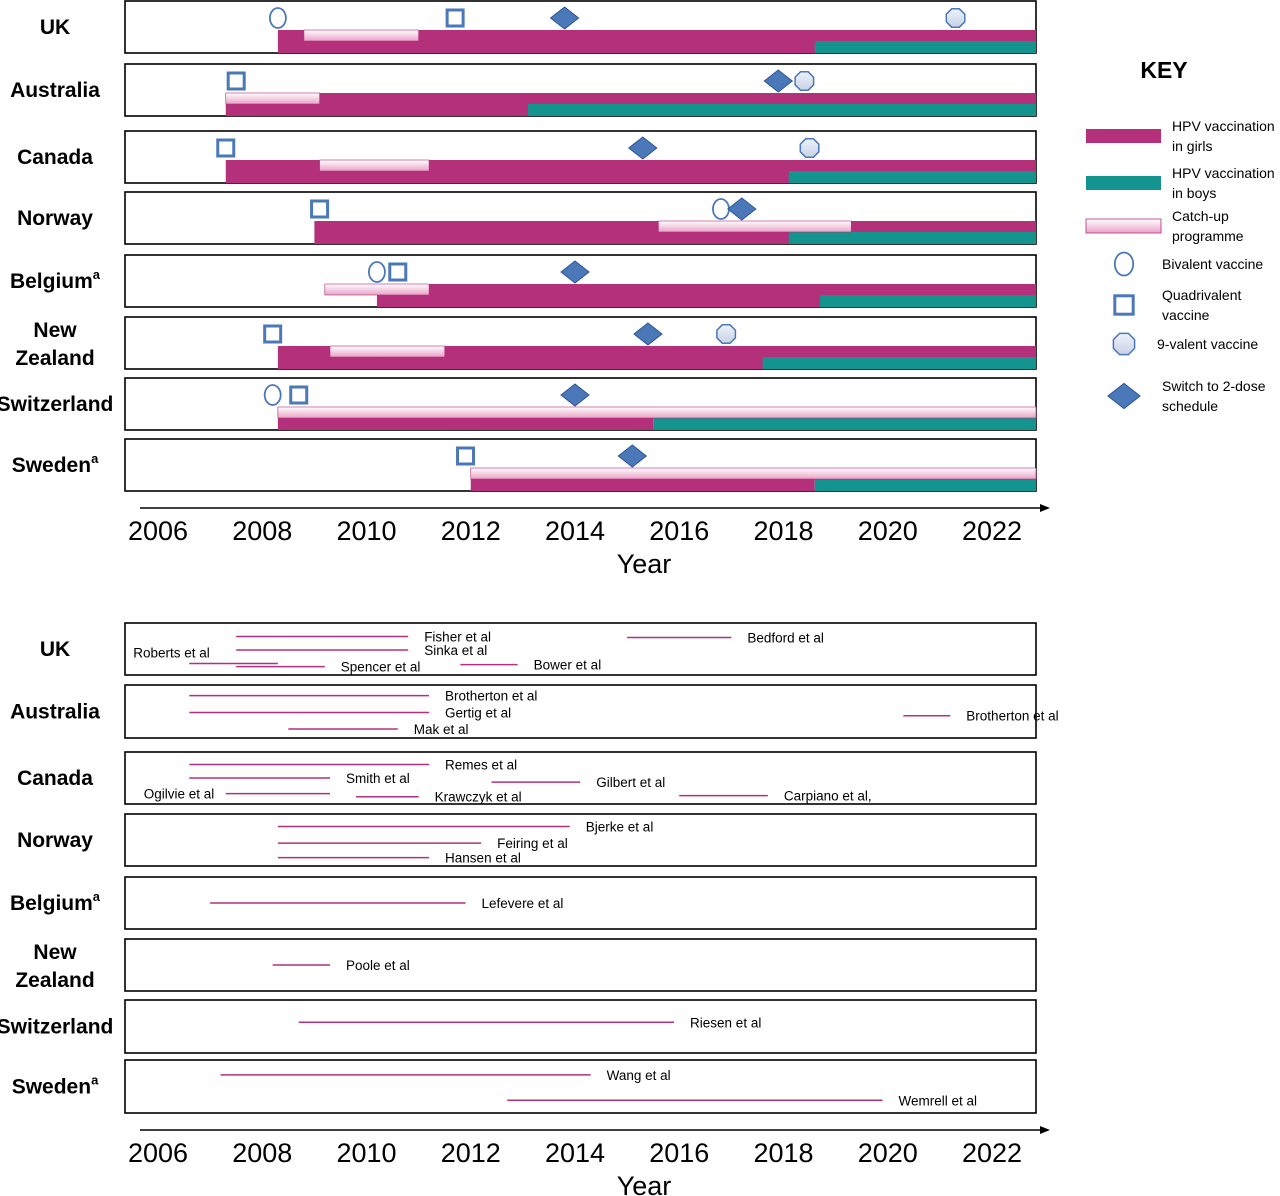  What do you see at coordinates (630, 782) in the screenshot?
I see `study-label: Gilbert et al` at bounding box center [630, 782].